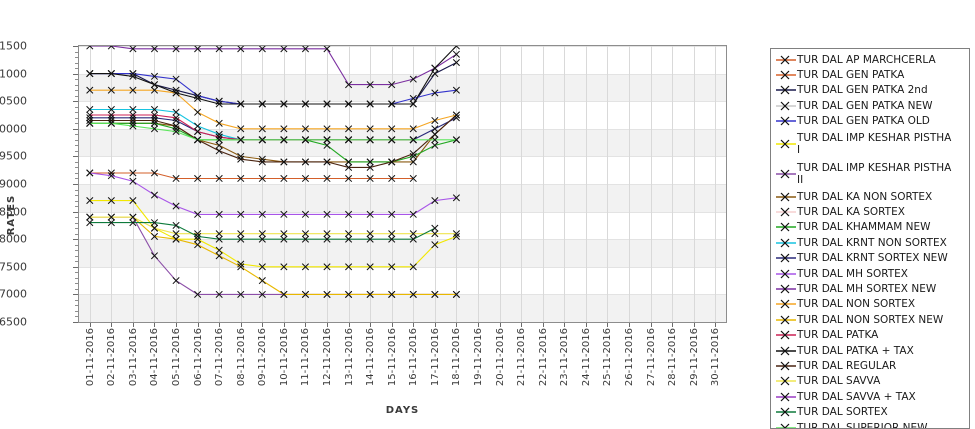 The image size is (975, 429). Describe the element at coordinates (871, 121) in the screenshot. I see `legend-item: TUR DAL GEN PATKA OLD` at that location.